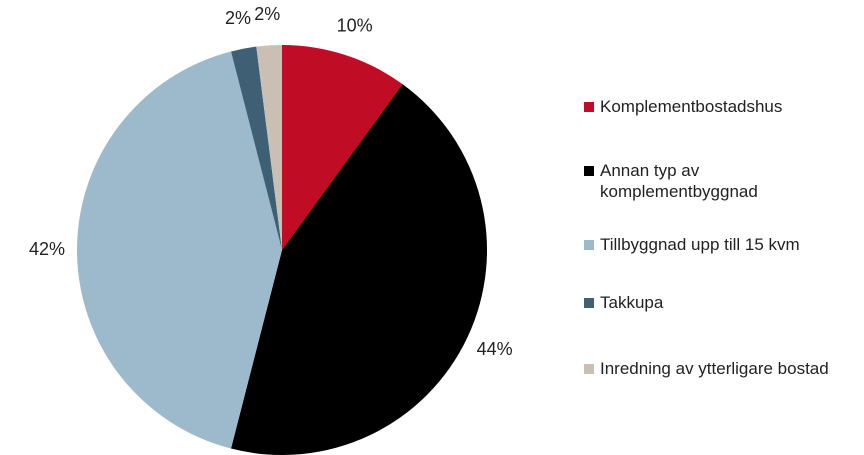 This screenshot has width=864, height=455. What do you see at coordinates (700, 244) in the screenshot?
I see `legend-label: Tillbyggnad upp till 15 kvm` at bounding box center [700, 244].